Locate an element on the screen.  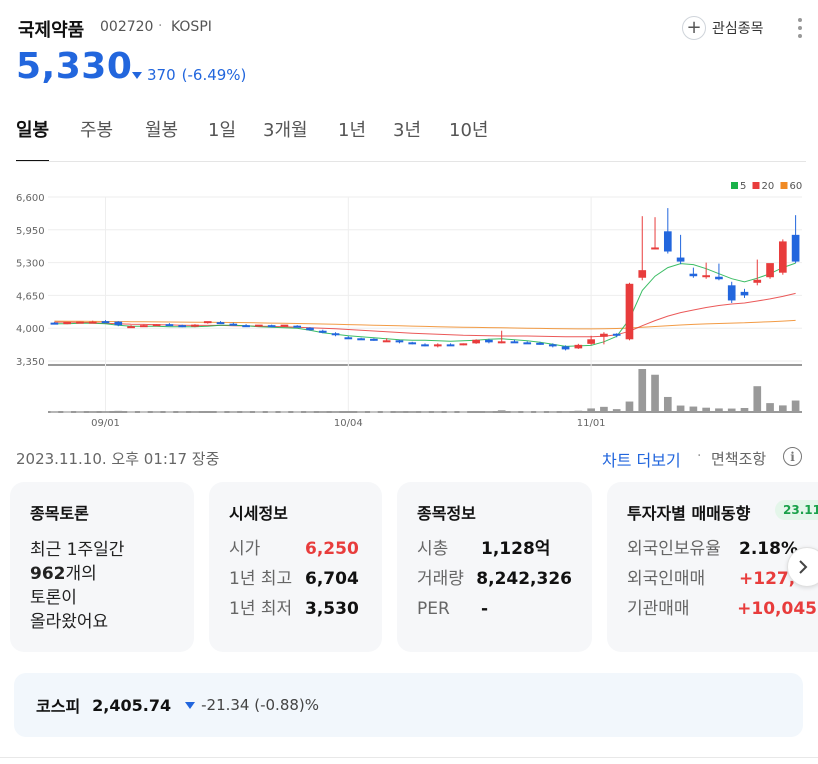
info-row: 1년 최고 6,704 is located at coordinates (295, 579).